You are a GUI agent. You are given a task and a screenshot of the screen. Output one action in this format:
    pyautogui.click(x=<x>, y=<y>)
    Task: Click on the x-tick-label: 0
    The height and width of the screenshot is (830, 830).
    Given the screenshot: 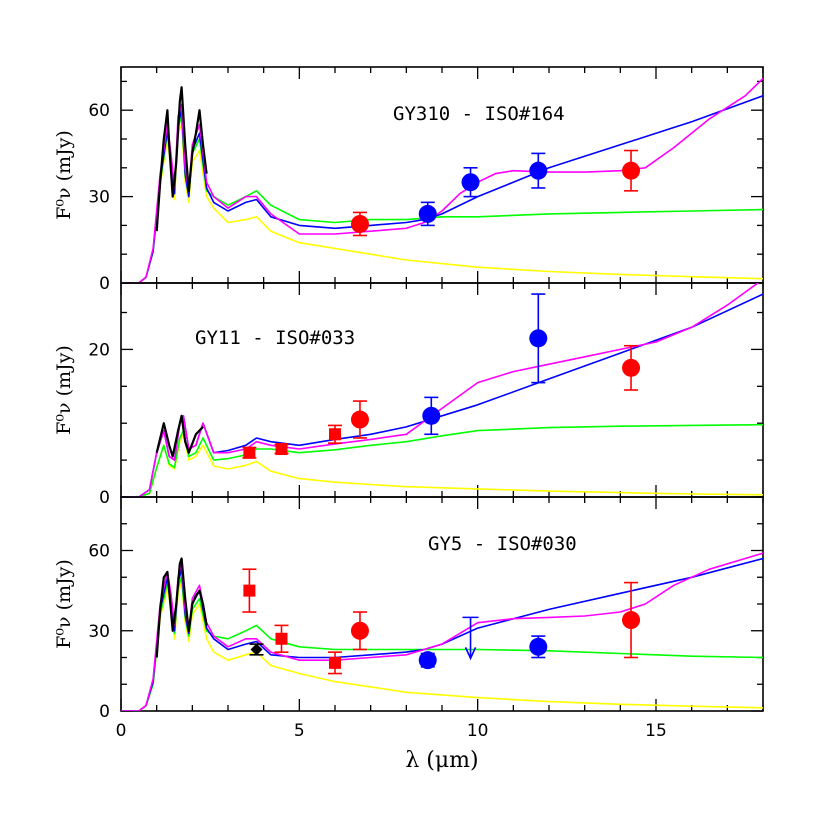 What is the action you would take?
    pyautogui.click(x=121, y=731)
    